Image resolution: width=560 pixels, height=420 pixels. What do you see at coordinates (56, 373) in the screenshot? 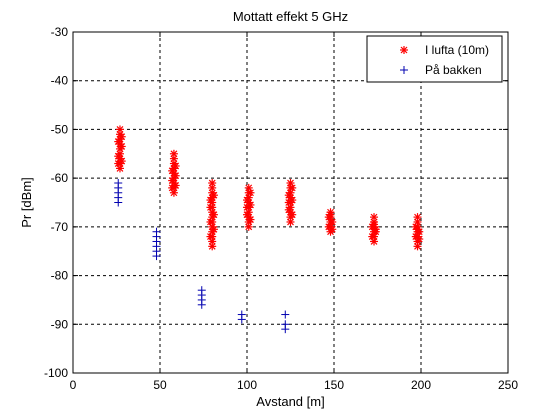
I see `y-tick-label: -100` at bounding box center [56, 373].